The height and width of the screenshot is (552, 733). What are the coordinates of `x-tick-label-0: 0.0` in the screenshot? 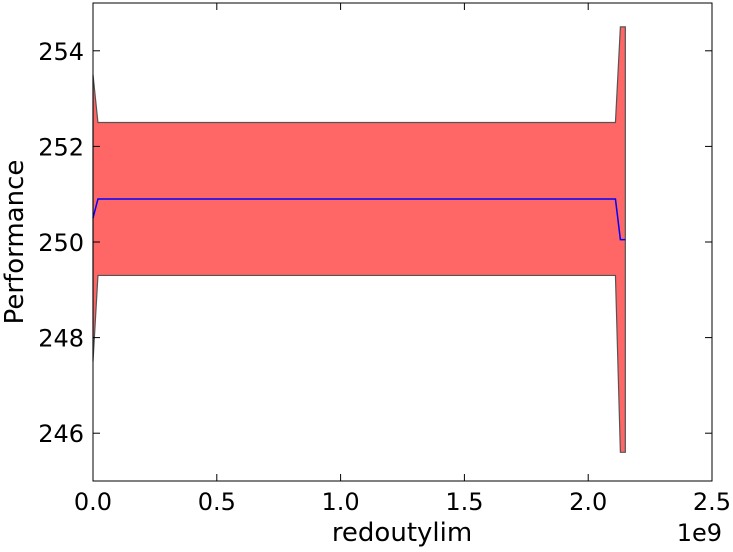 It's located at (93, 502).